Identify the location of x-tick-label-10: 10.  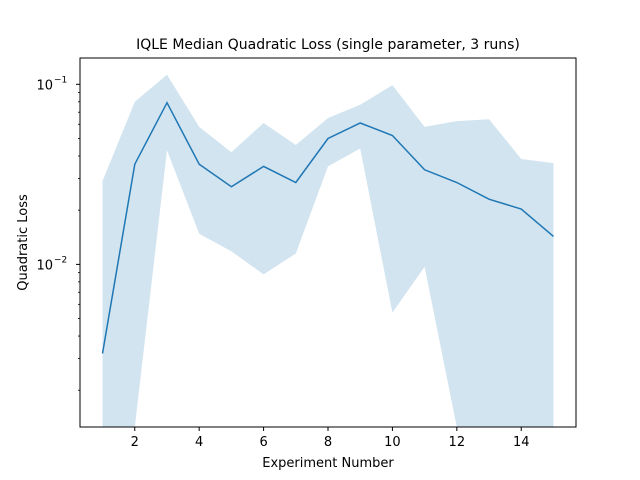
(392, 442).